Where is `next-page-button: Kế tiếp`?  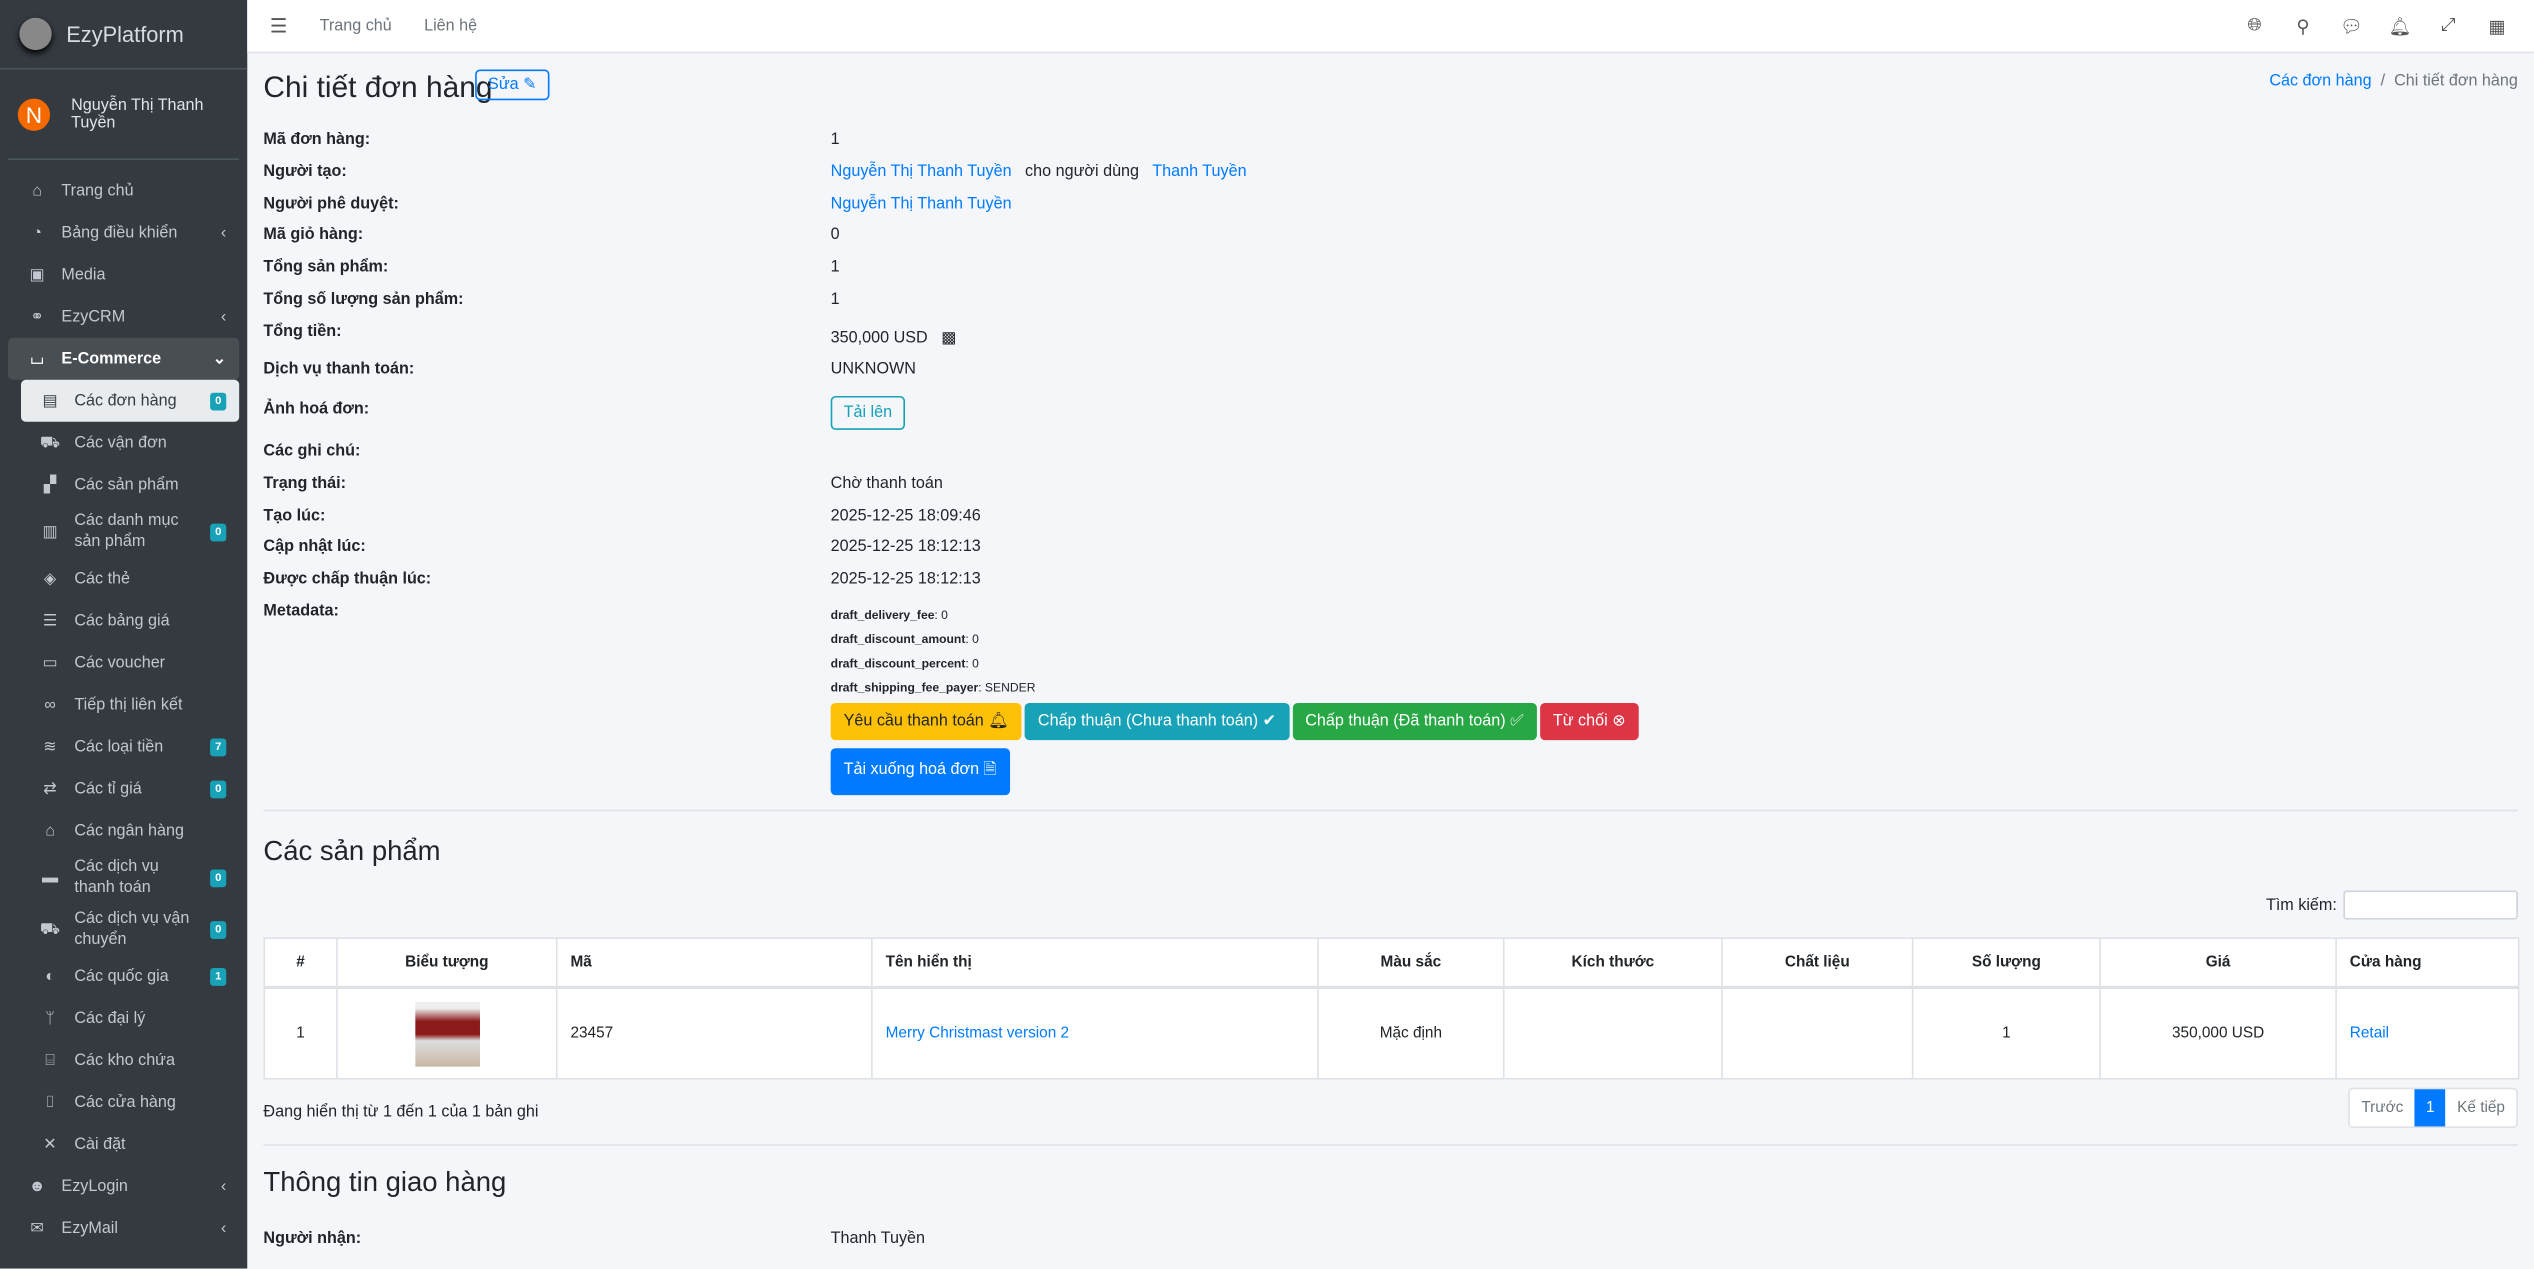 next-page-button: Kế tiếp is located at coordinates (2481, 1107).